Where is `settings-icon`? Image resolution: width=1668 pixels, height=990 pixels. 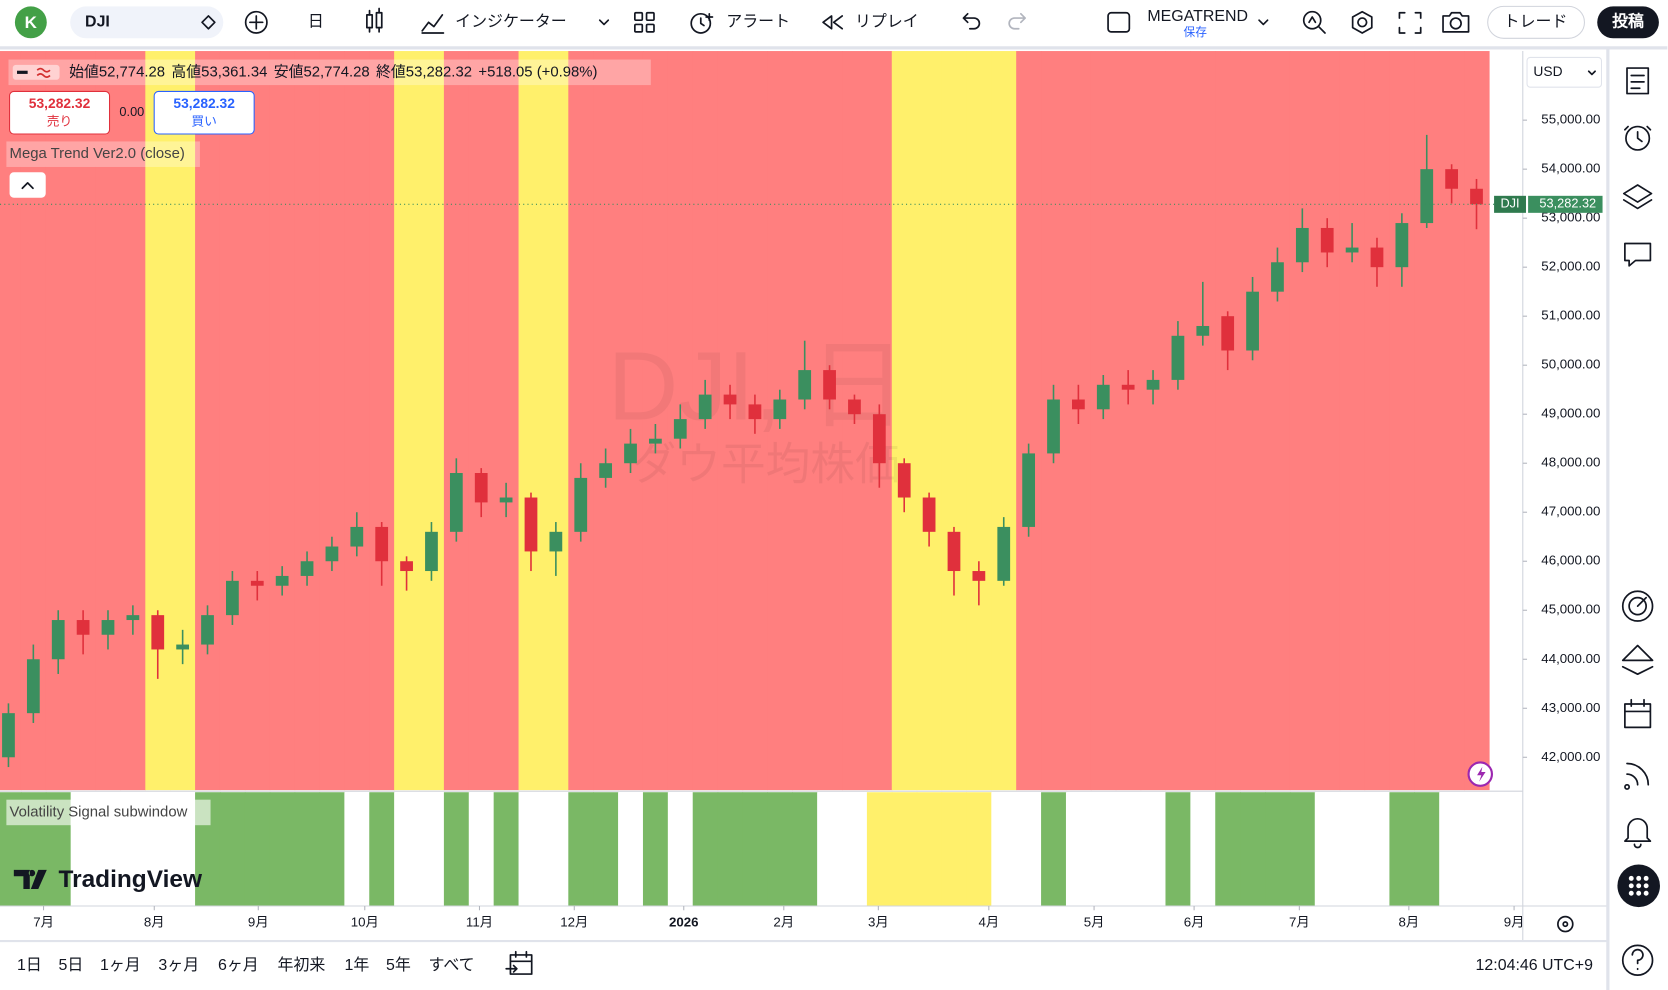 settings-icon is located at coordinates (1362, 22).